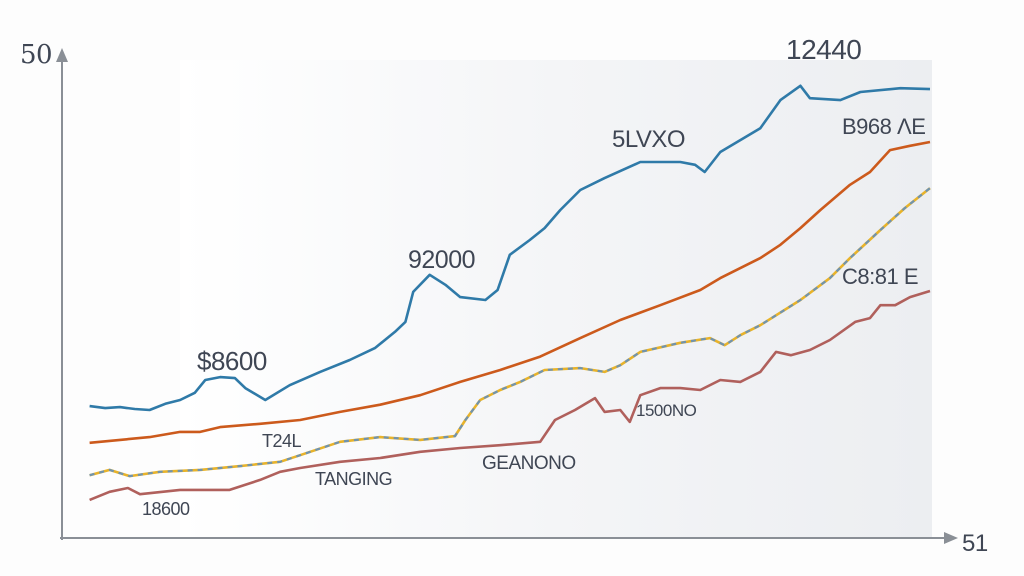 The width and height of the screenshot is (1024, 576). I want to click on y-axis-arrow, so click(62, 55).